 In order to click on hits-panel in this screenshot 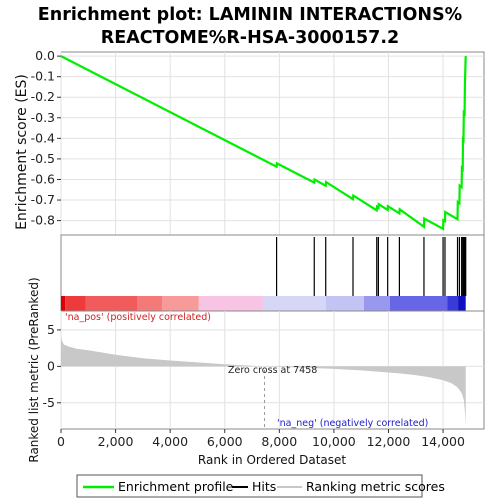, I will do `click(272, 273)`.